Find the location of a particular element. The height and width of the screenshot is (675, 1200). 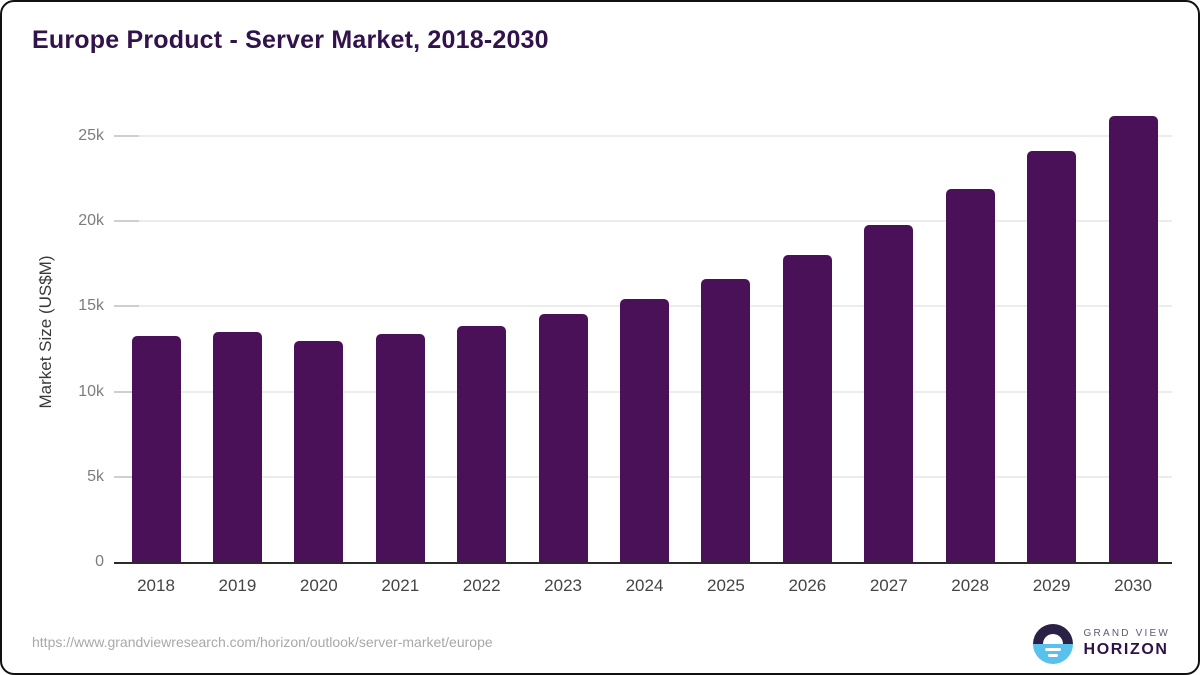

brand-logo: GRAND VIEW HORIZON is located at coordinates (1101, 644).